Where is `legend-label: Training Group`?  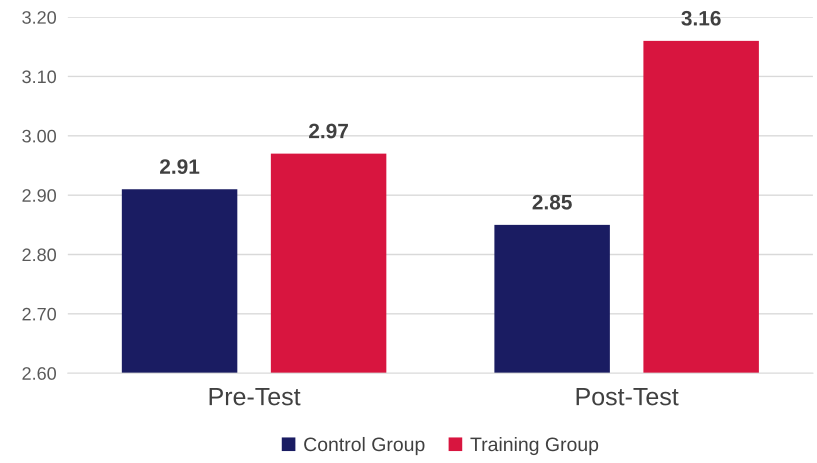
legend-label: Training Group is located at coordinates (534, 446).